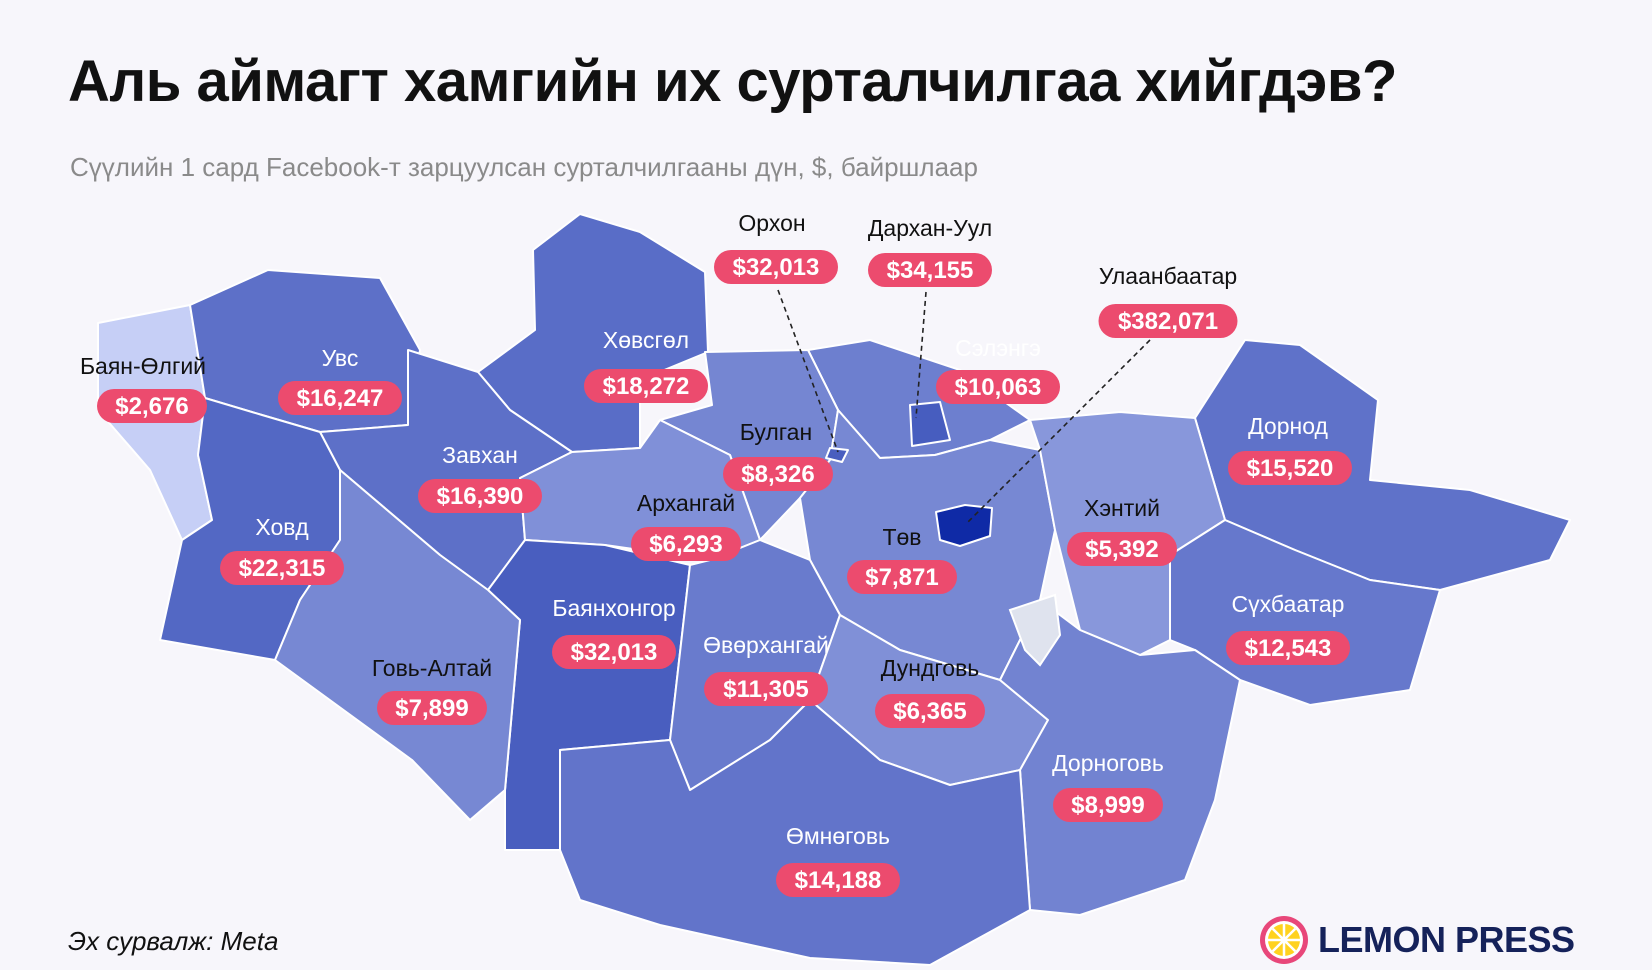 The image size is (1652, 970). Describe the element at coordinates (686, 503) in the screenshot. I see `province-name-arkhangai: Архангай` at that location.